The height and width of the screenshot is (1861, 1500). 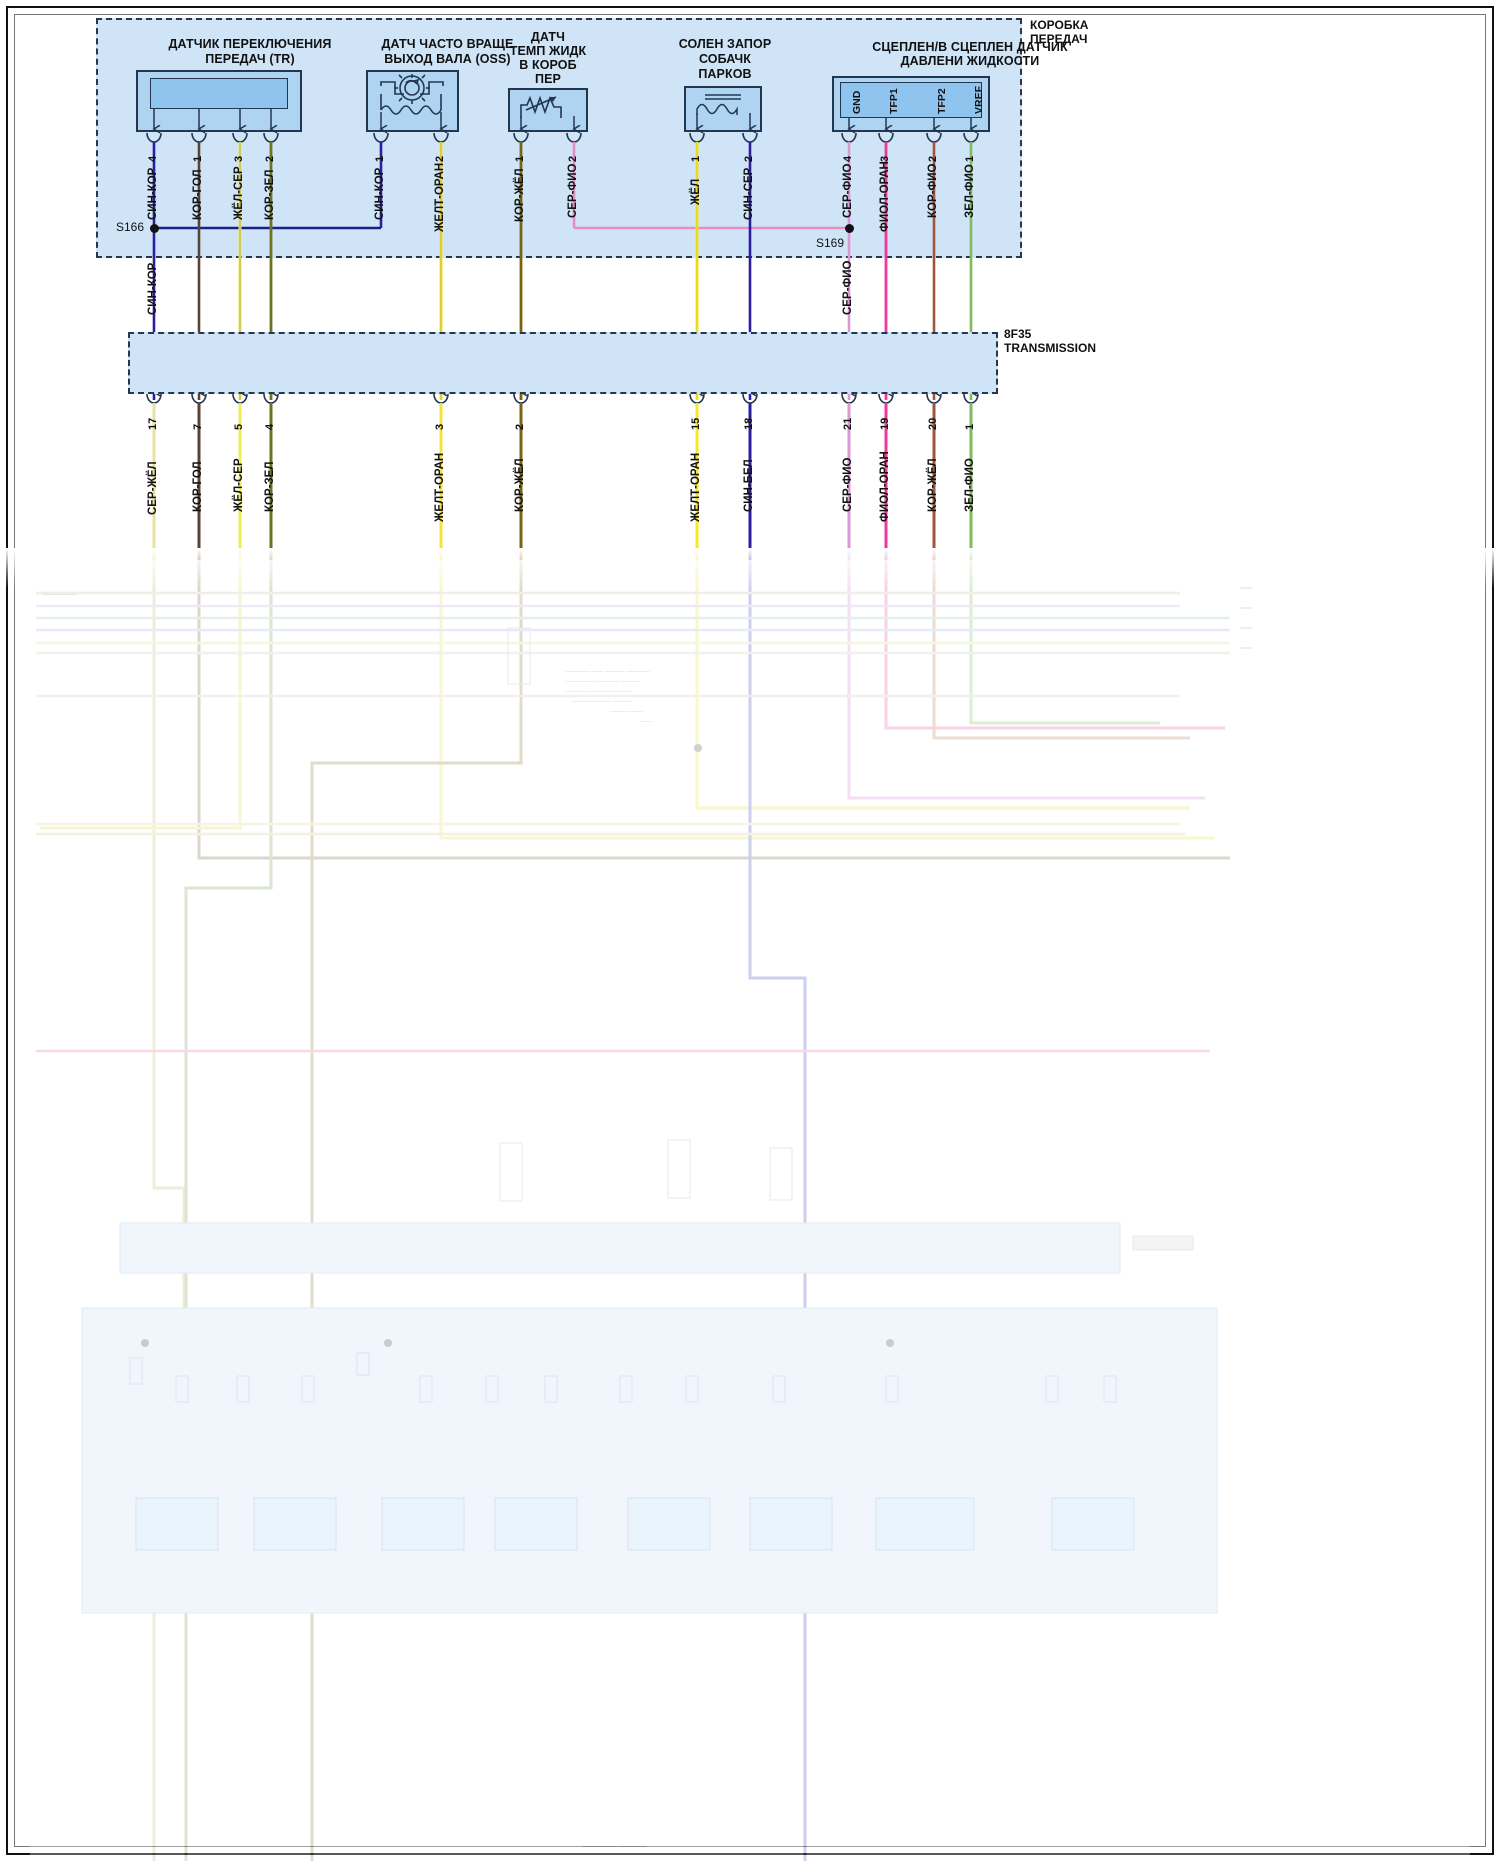 I want to click on clutch-pressure-title-line2: ДАВЛЕНИ ЖИДКОСТИ, so click(x=970, y=61).